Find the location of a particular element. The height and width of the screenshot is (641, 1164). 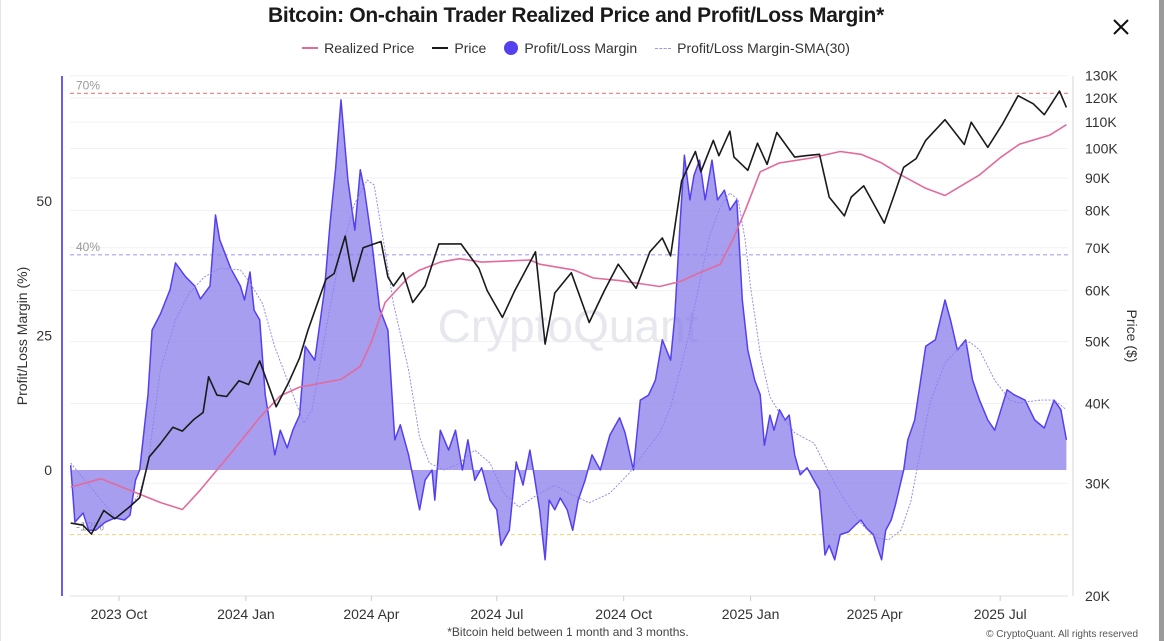

close-x-icon is located at coordinates (1121, 27).